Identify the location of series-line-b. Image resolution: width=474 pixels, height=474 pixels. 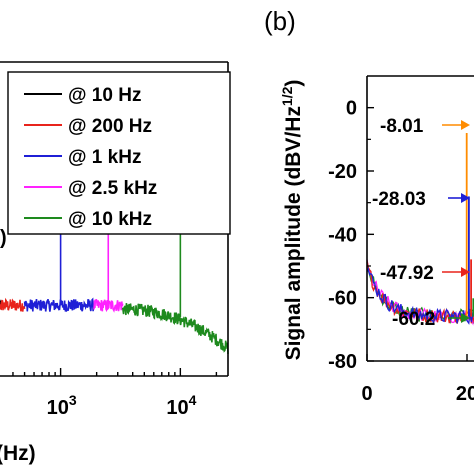
(420, 292).